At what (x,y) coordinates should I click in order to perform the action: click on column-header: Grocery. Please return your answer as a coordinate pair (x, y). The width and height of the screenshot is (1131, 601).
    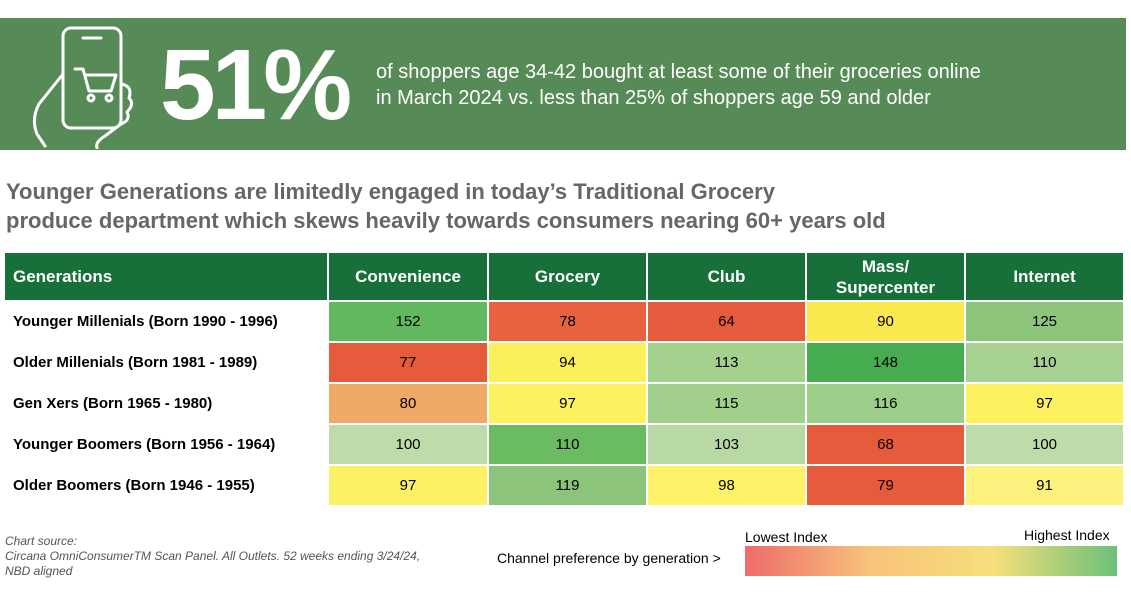
    Looking at the image, I should click on (567, 276).